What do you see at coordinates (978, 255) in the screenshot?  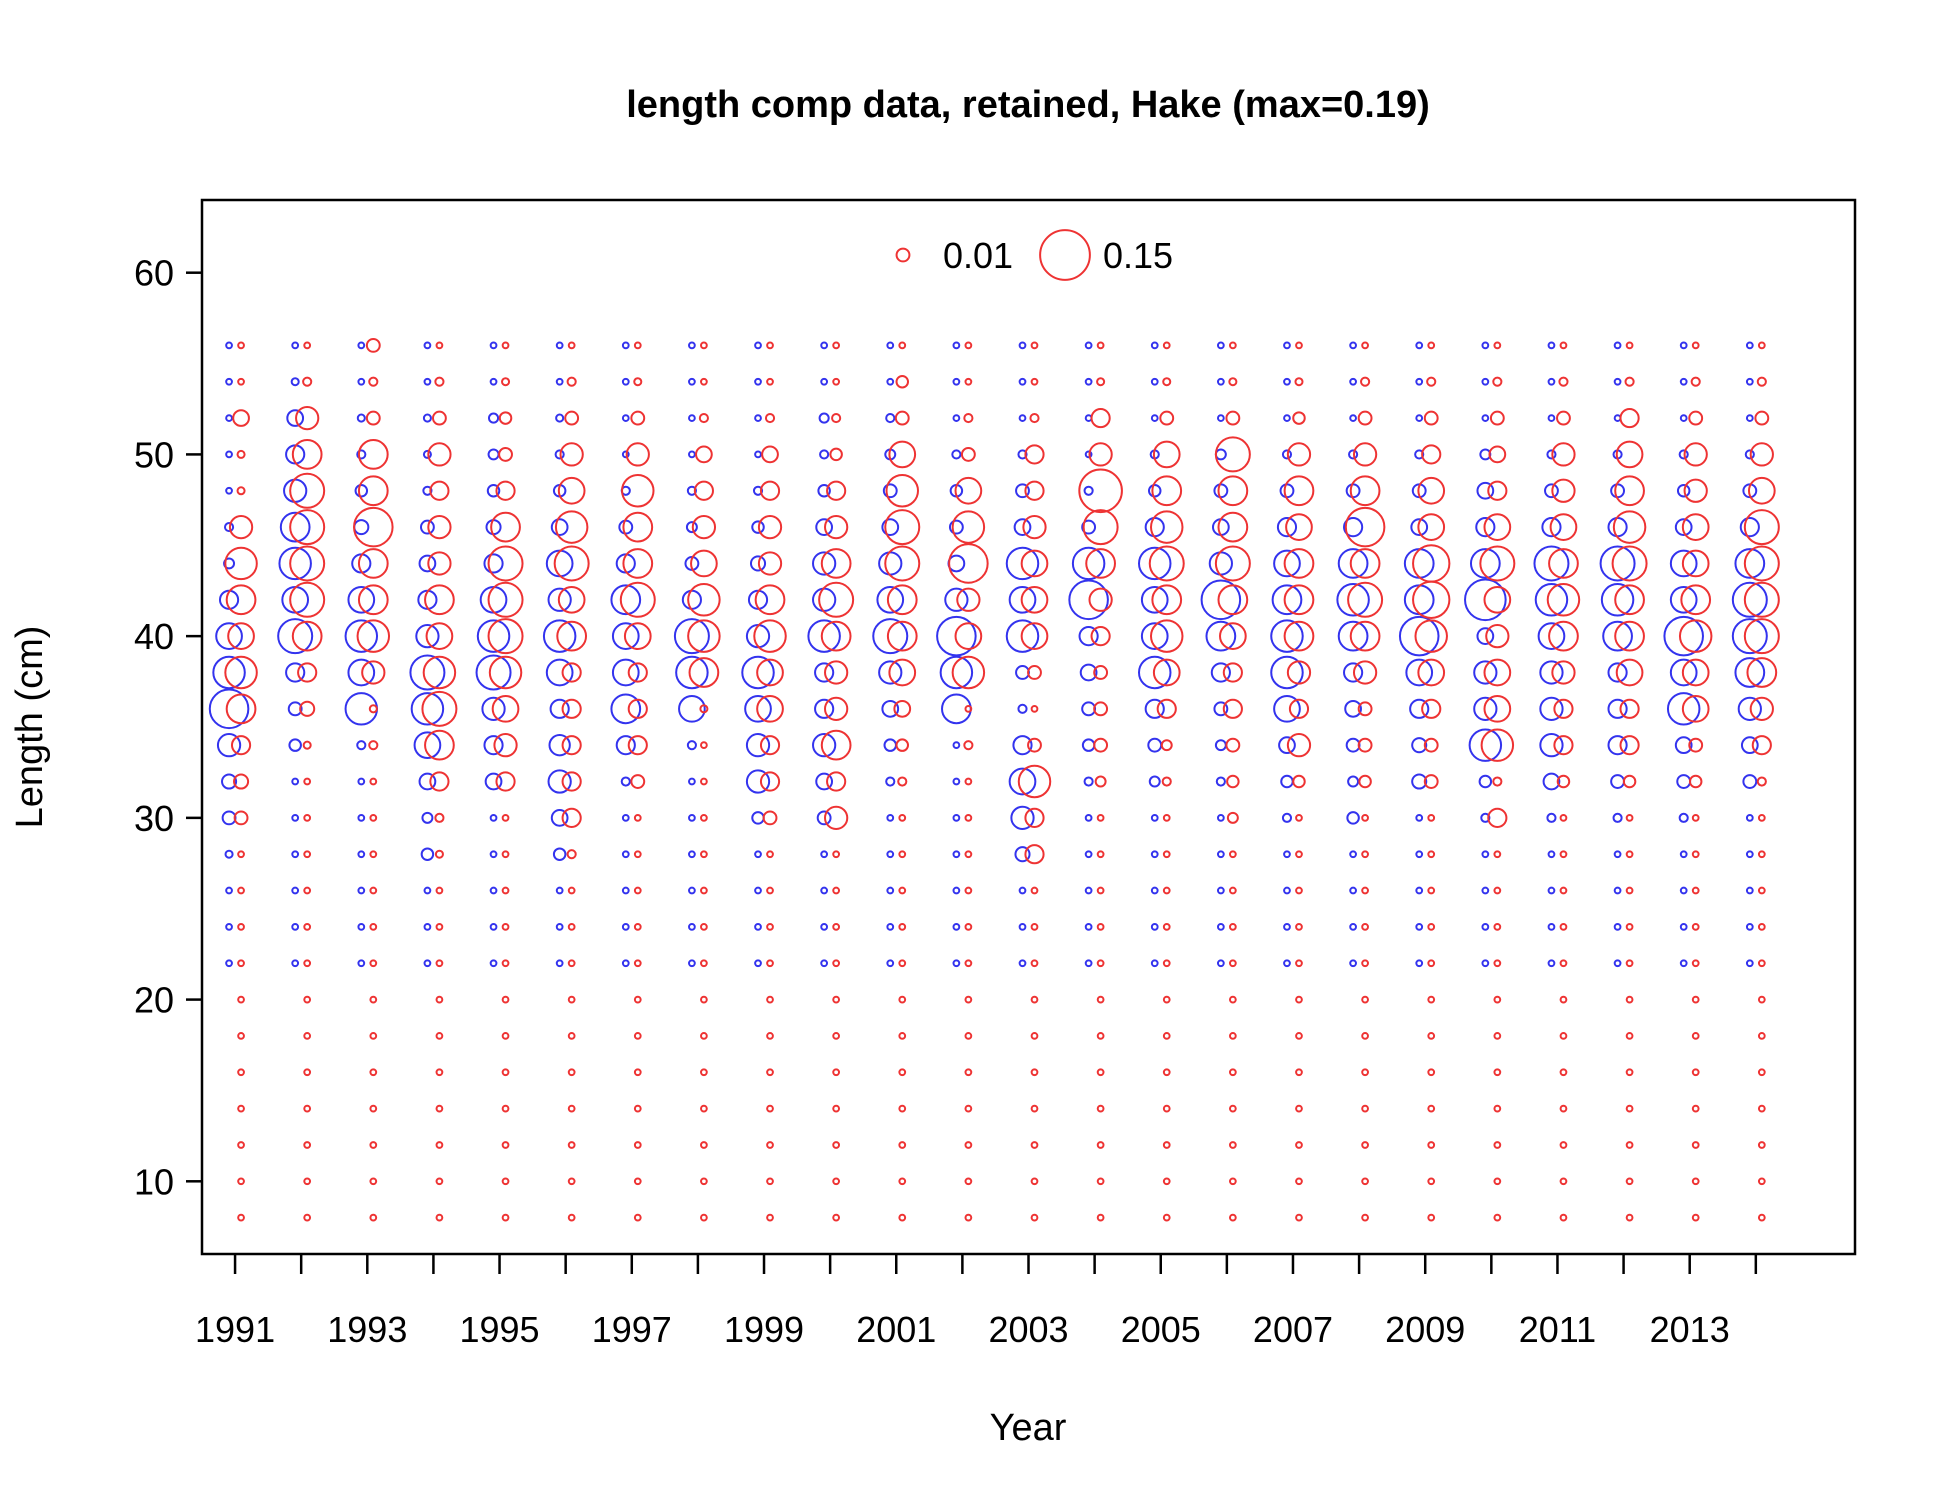 I see `legend-label: 0.01` at bounding box center [978, 255].